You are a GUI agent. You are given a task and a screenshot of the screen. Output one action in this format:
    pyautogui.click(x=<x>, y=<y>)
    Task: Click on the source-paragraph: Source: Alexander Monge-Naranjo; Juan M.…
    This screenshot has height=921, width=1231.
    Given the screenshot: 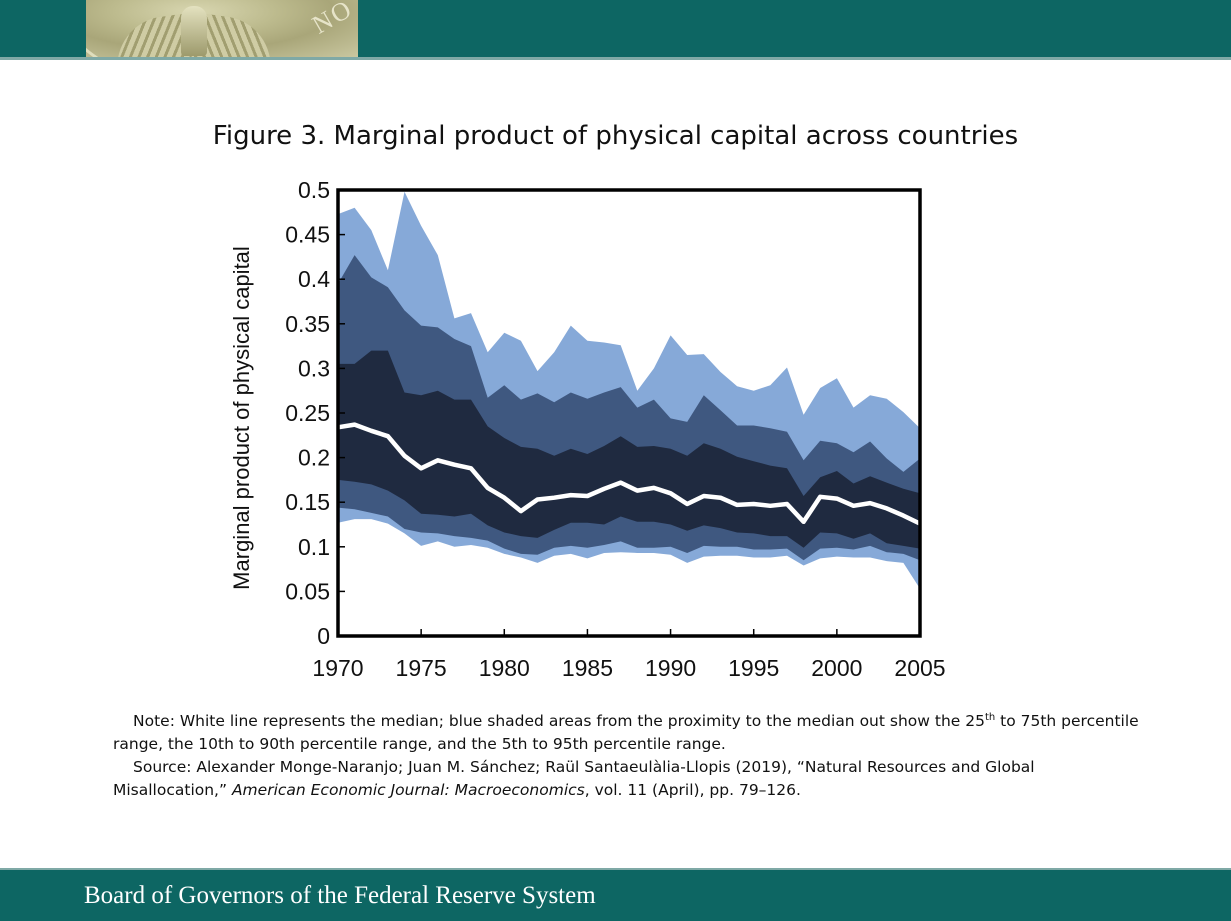 What is the action you would take?
    pyautogui.click(x=633, y=779)
    